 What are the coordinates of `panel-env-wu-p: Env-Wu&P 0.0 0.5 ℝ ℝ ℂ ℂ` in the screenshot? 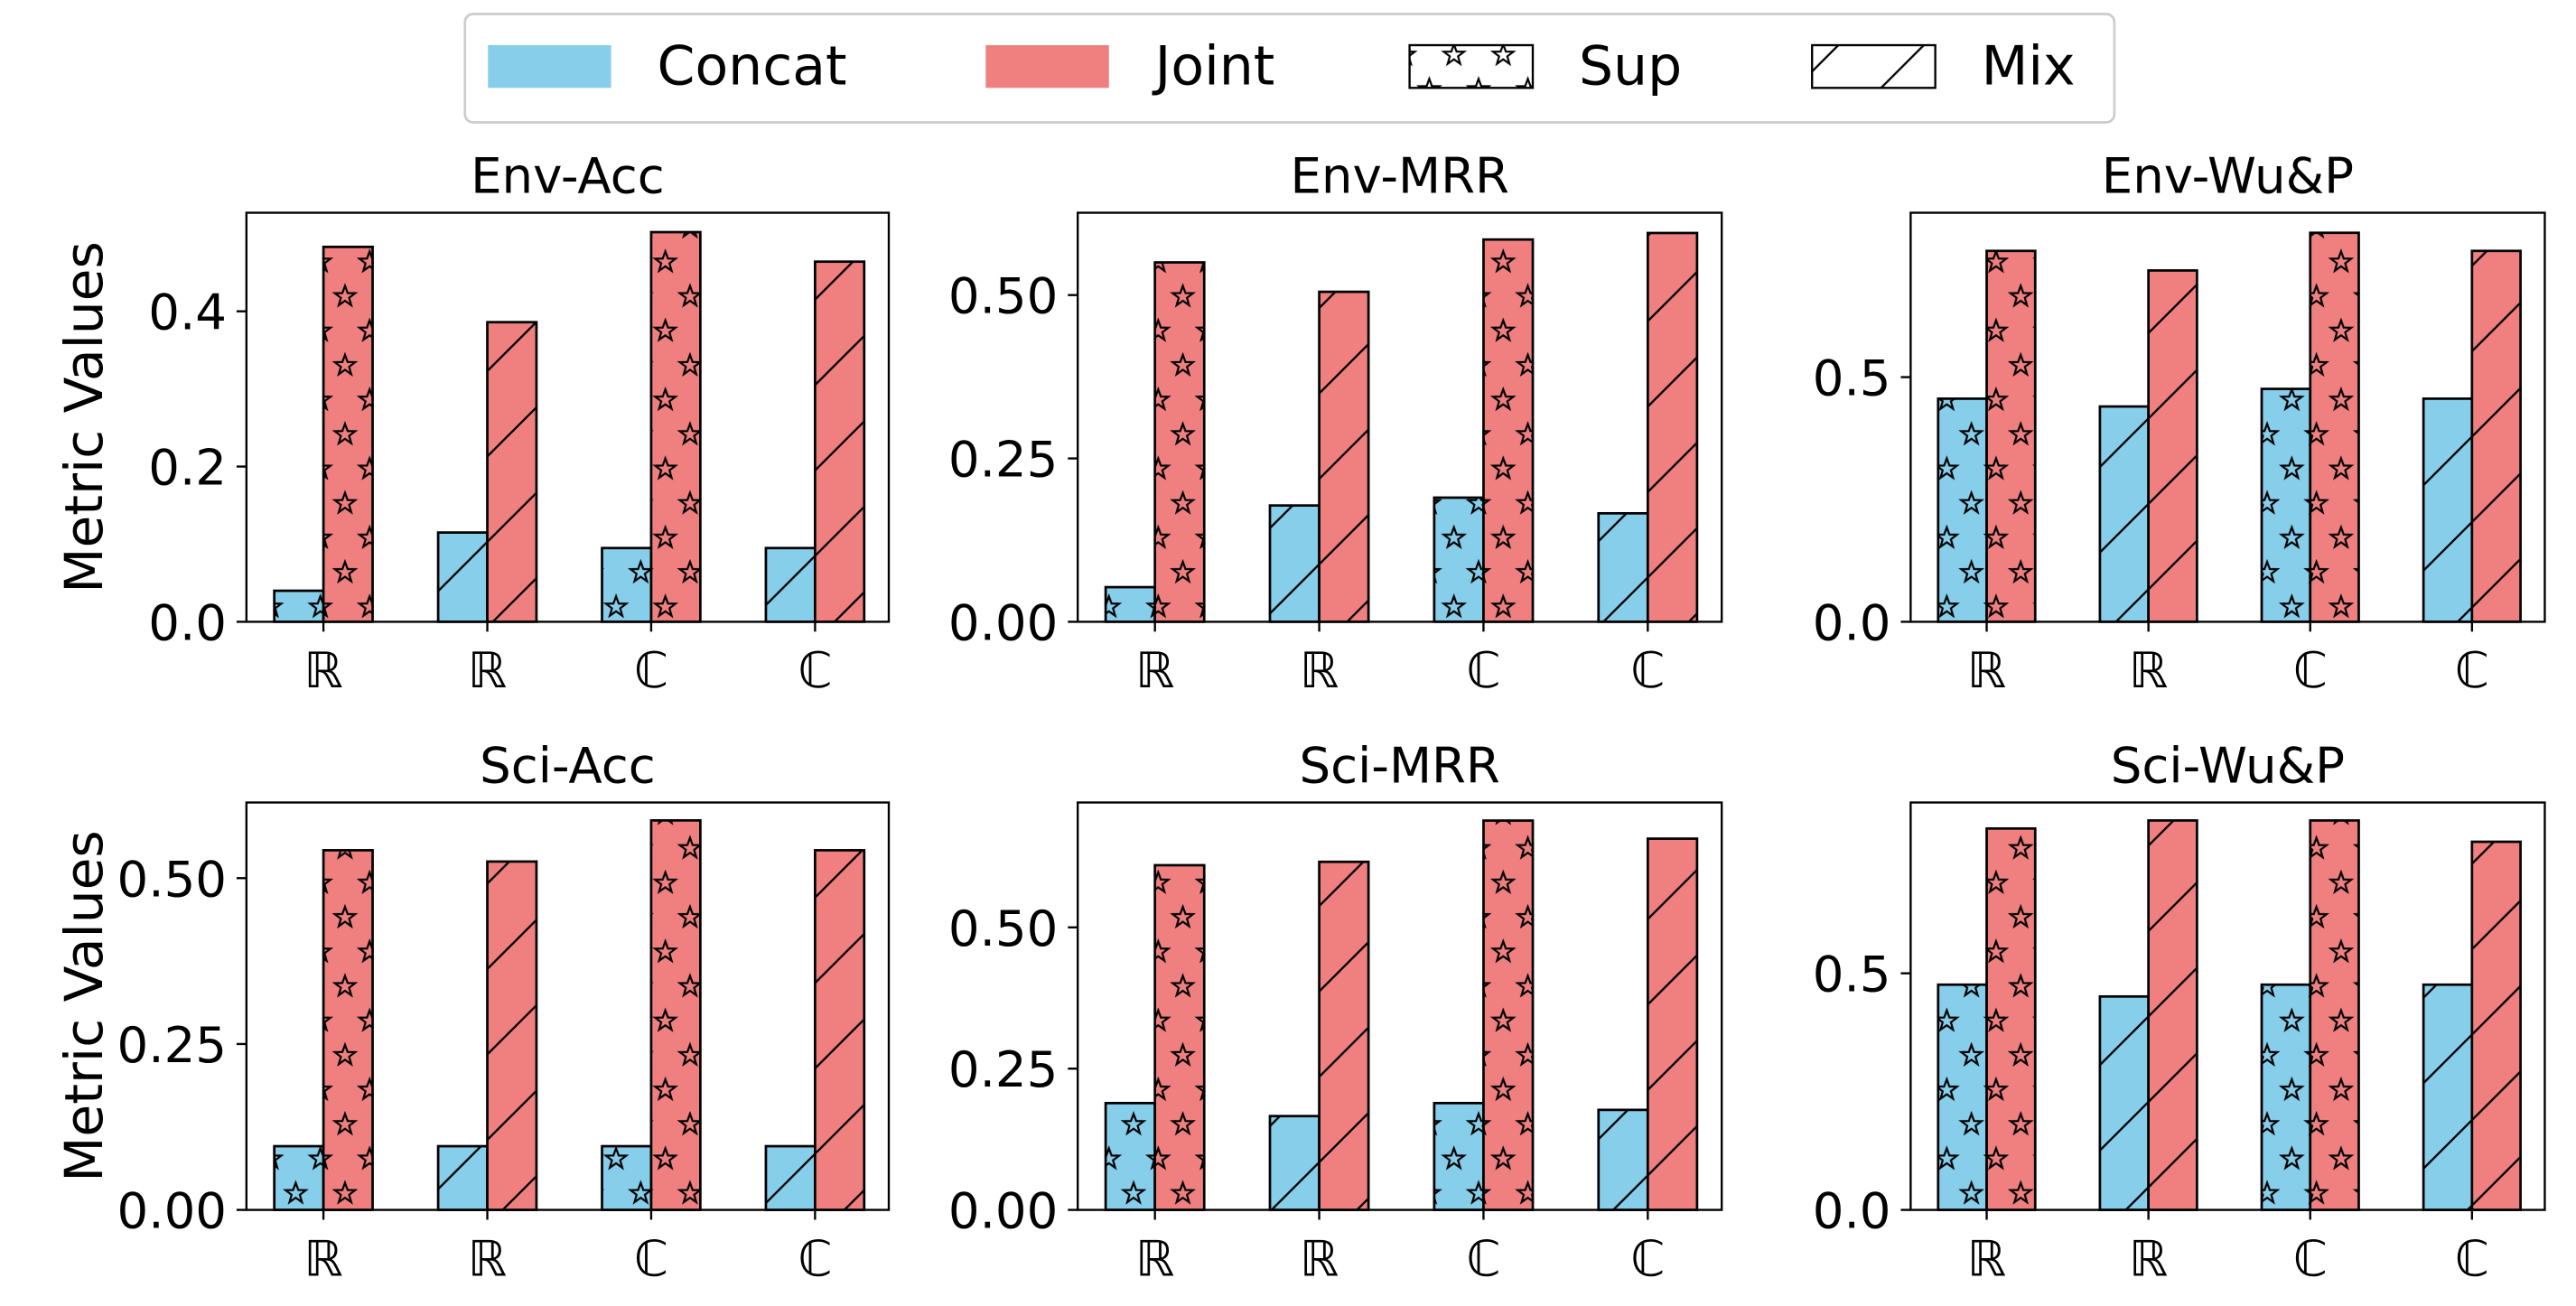 It's located at (2179, 423).